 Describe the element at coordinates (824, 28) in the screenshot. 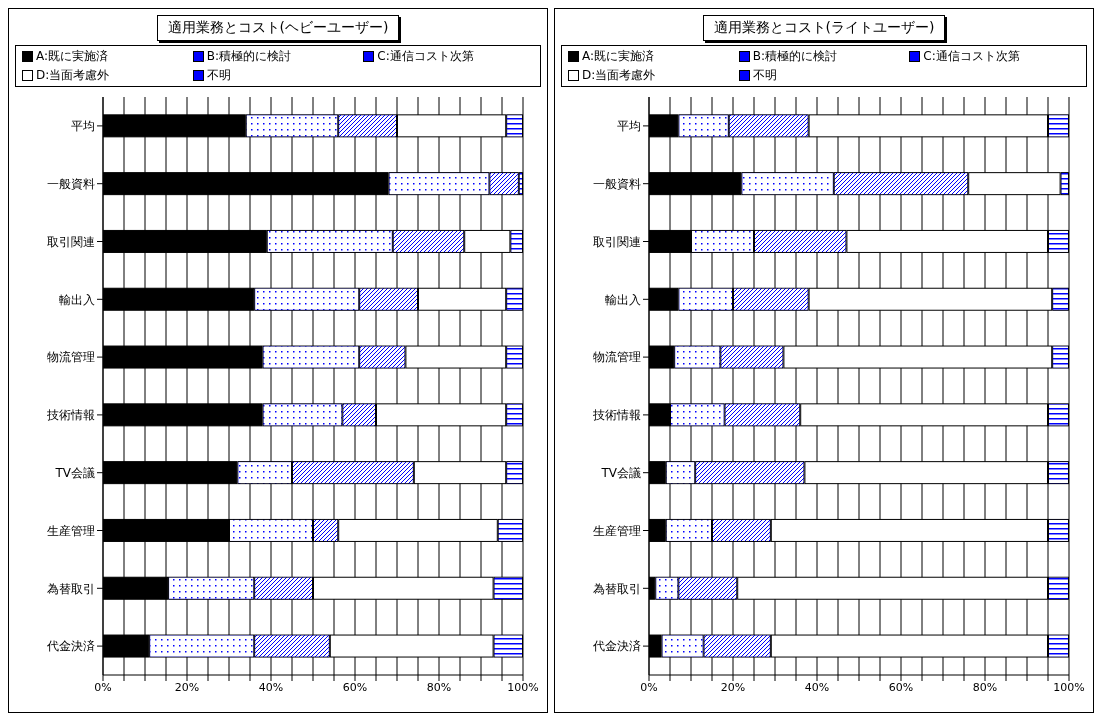

I see `chart-title: 適用業務とコスト(ライトユーザー)` at that location.